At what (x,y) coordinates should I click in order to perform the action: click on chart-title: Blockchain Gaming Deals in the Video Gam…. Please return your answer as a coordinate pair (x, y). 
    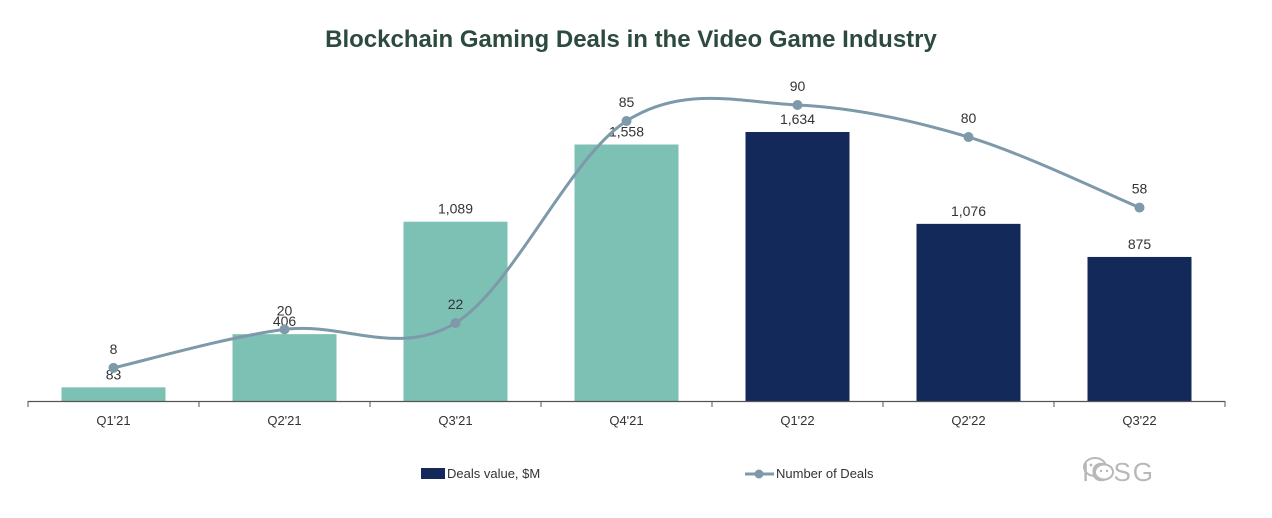
    Looking at the image, I should click on (631, 39).